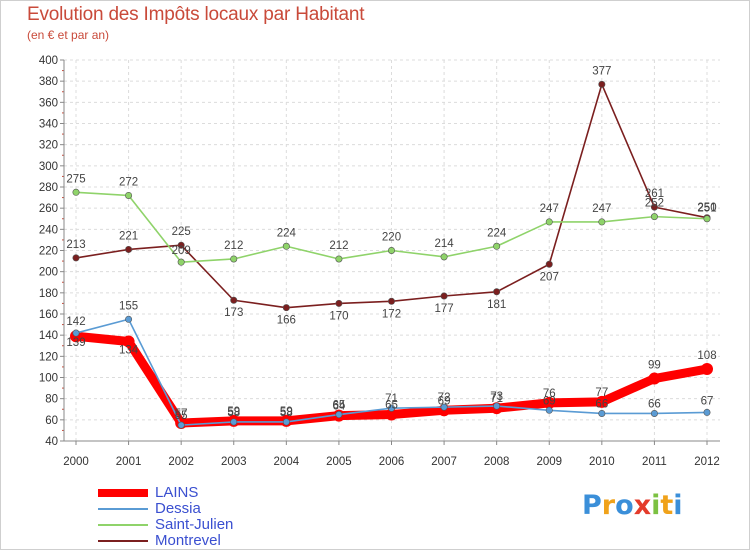 The height and width of the screenshot is (550, 750). I want to click on legend-item-lains: LAINS, so click(198, 492).